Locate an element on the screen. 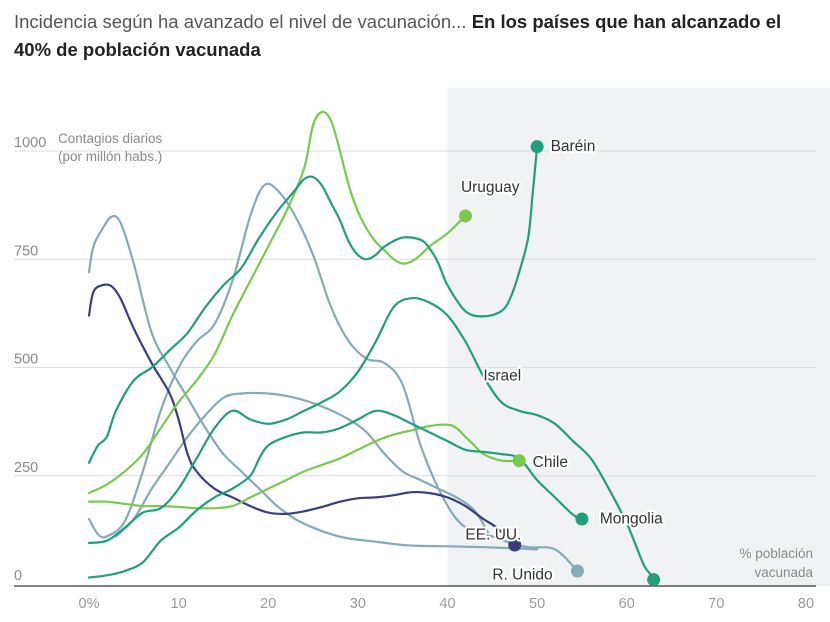 The height and width of the screenshot is (622, 830). y-tick-label-250: 250 is located at coordinates (26, 468).